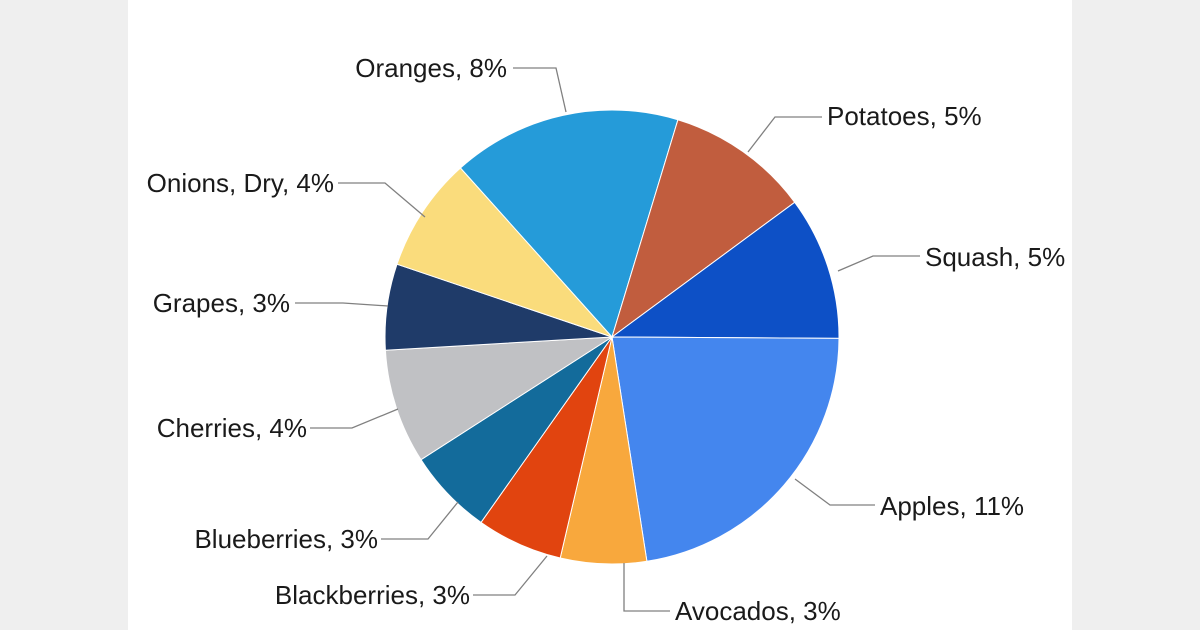  Describe the element at coordinates (499, 398) in the screenshot. I see `pie-slice-cherries` at that location.